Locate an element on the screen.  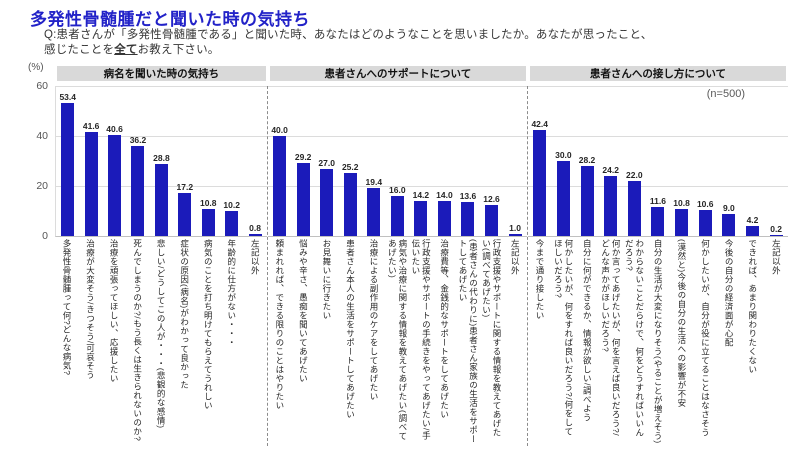
category-label-cell: 何かしたいが、自分が役に立てることはなさそう is located at coordinates (705, 342).